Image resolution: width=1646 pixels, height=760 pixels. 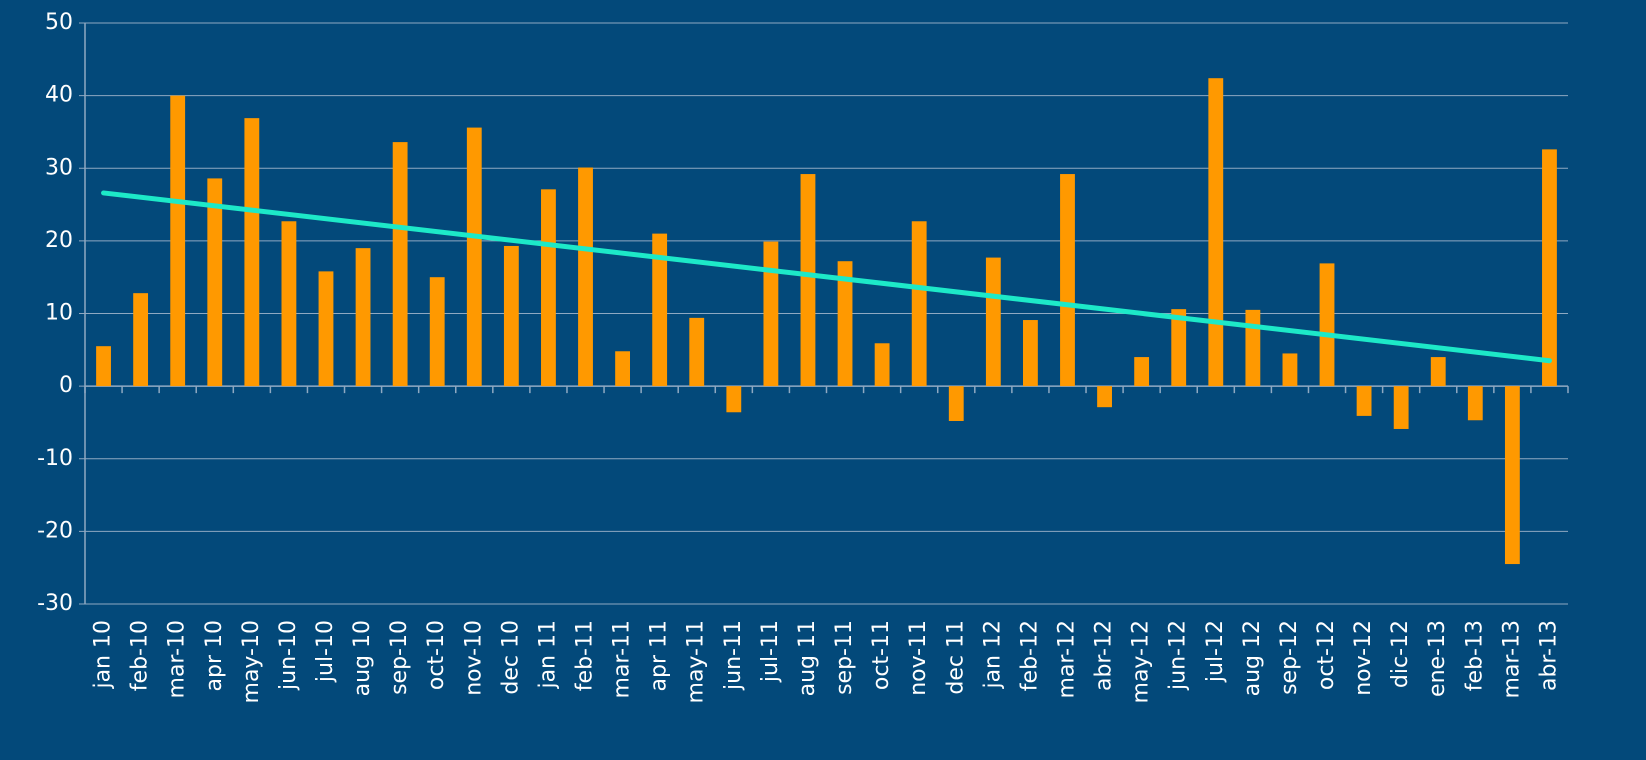 I want to click on x-tick-label: jul-10, so click(x=325, y=651).